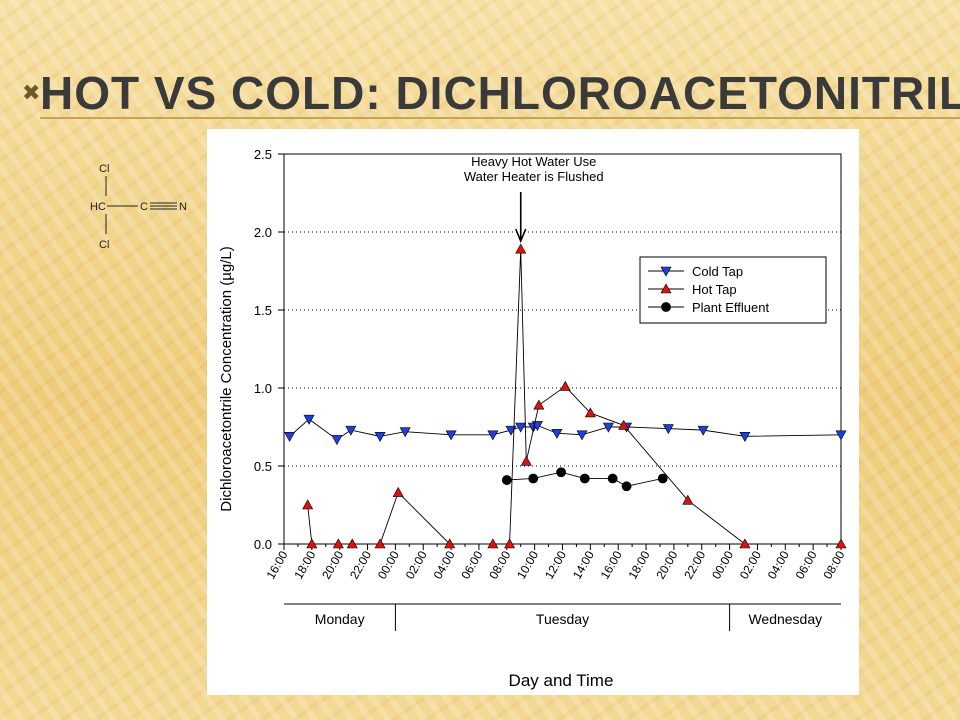 Image resolution: width=960 pixels, height=720 pixels. What do you see at coordinates (666, 271) in the screenshot?
I see `legend-marker-cold-tap` at bounding box center [666, 271].